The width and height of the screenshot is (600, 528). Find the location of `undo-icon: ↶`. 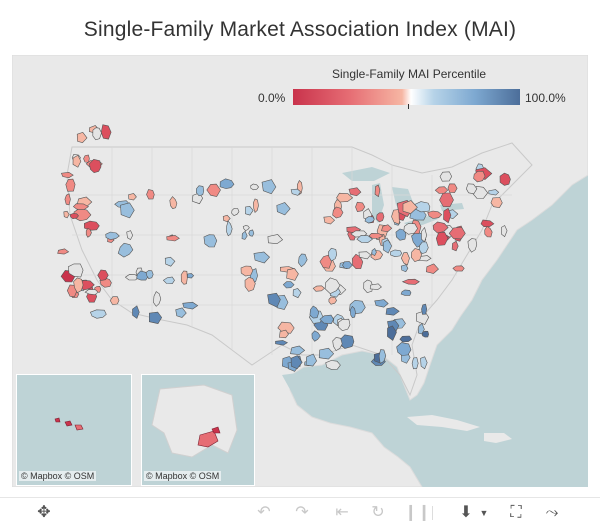

undo-icon: ↶ is located at coordinates (264, 512).